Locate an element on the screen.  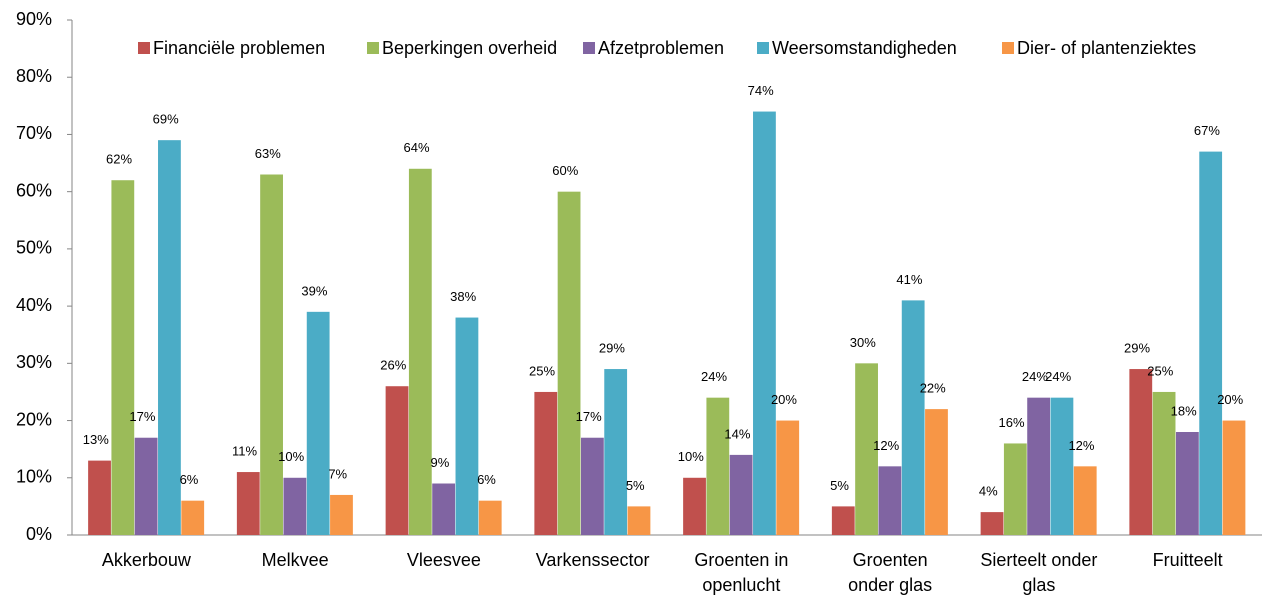
x-tick-label: Sierteelt onder glas is located at coordinates (1039, 572).